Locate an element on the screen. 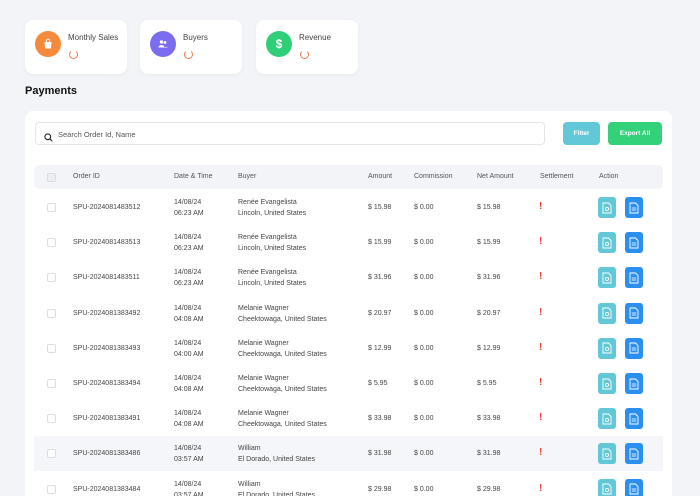  buyer-location: Lincoln, United States is located at coordinates (272, 249).